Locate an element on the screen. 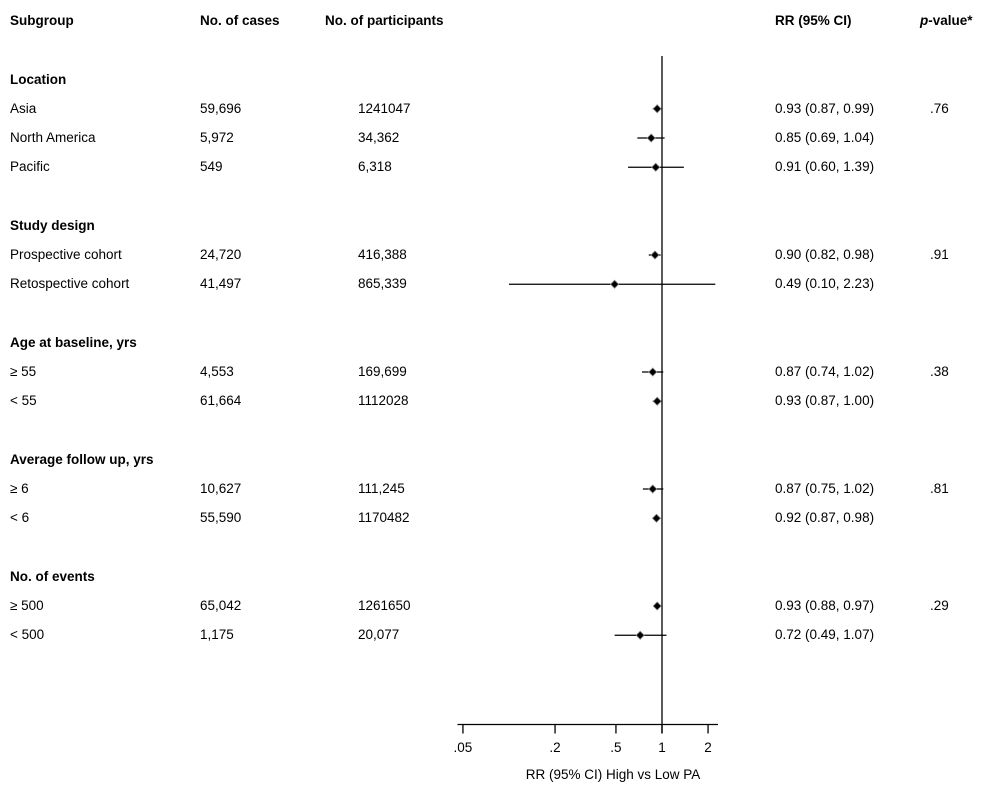  row-rr-ci-value: 0.91 (0.60, 1.39) is located at coordinates (825, 167).